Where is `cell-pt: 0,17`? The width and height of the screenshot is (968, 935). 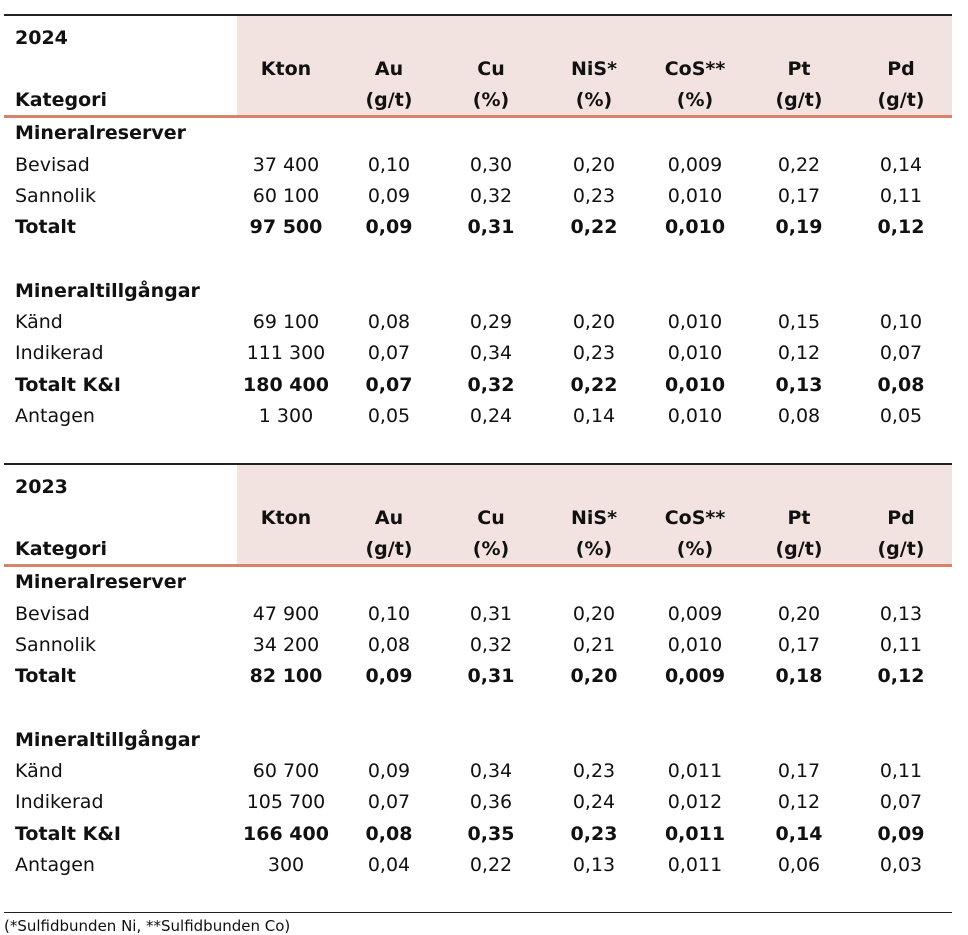
cell-pt: 0,17 is located at coordinates (799, 771).